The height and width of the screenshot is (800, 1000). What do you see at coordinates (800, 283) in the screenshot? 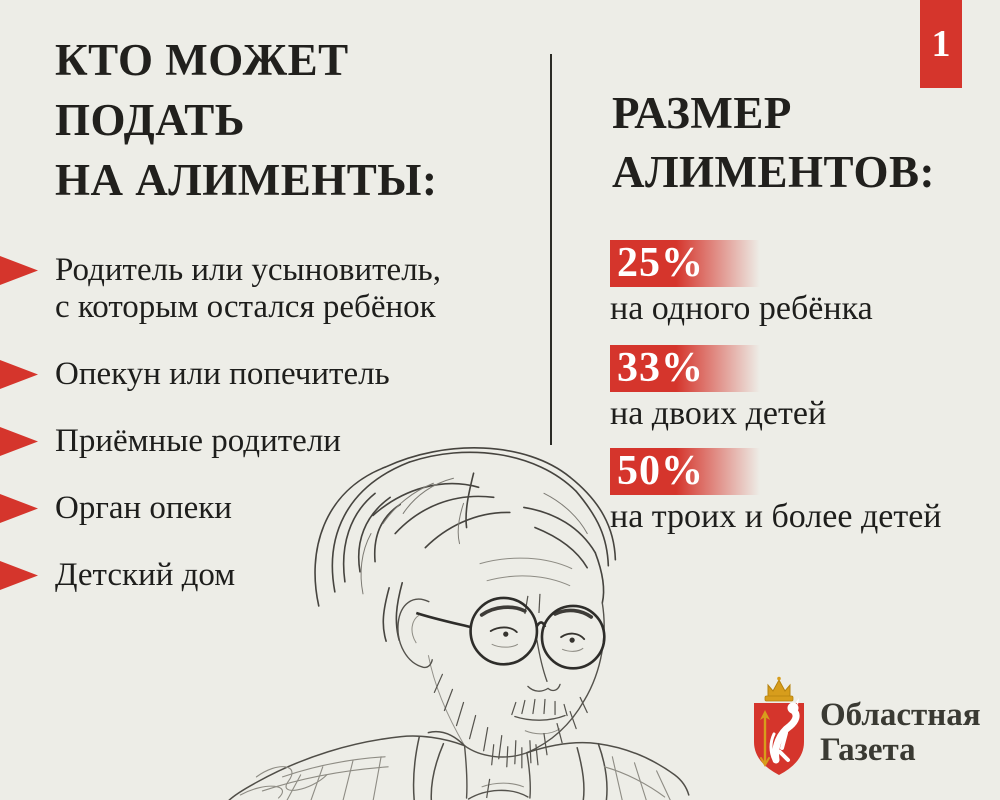
I see `rate-item: 25% на одного ребёнка` at bounding box center [800, 283].